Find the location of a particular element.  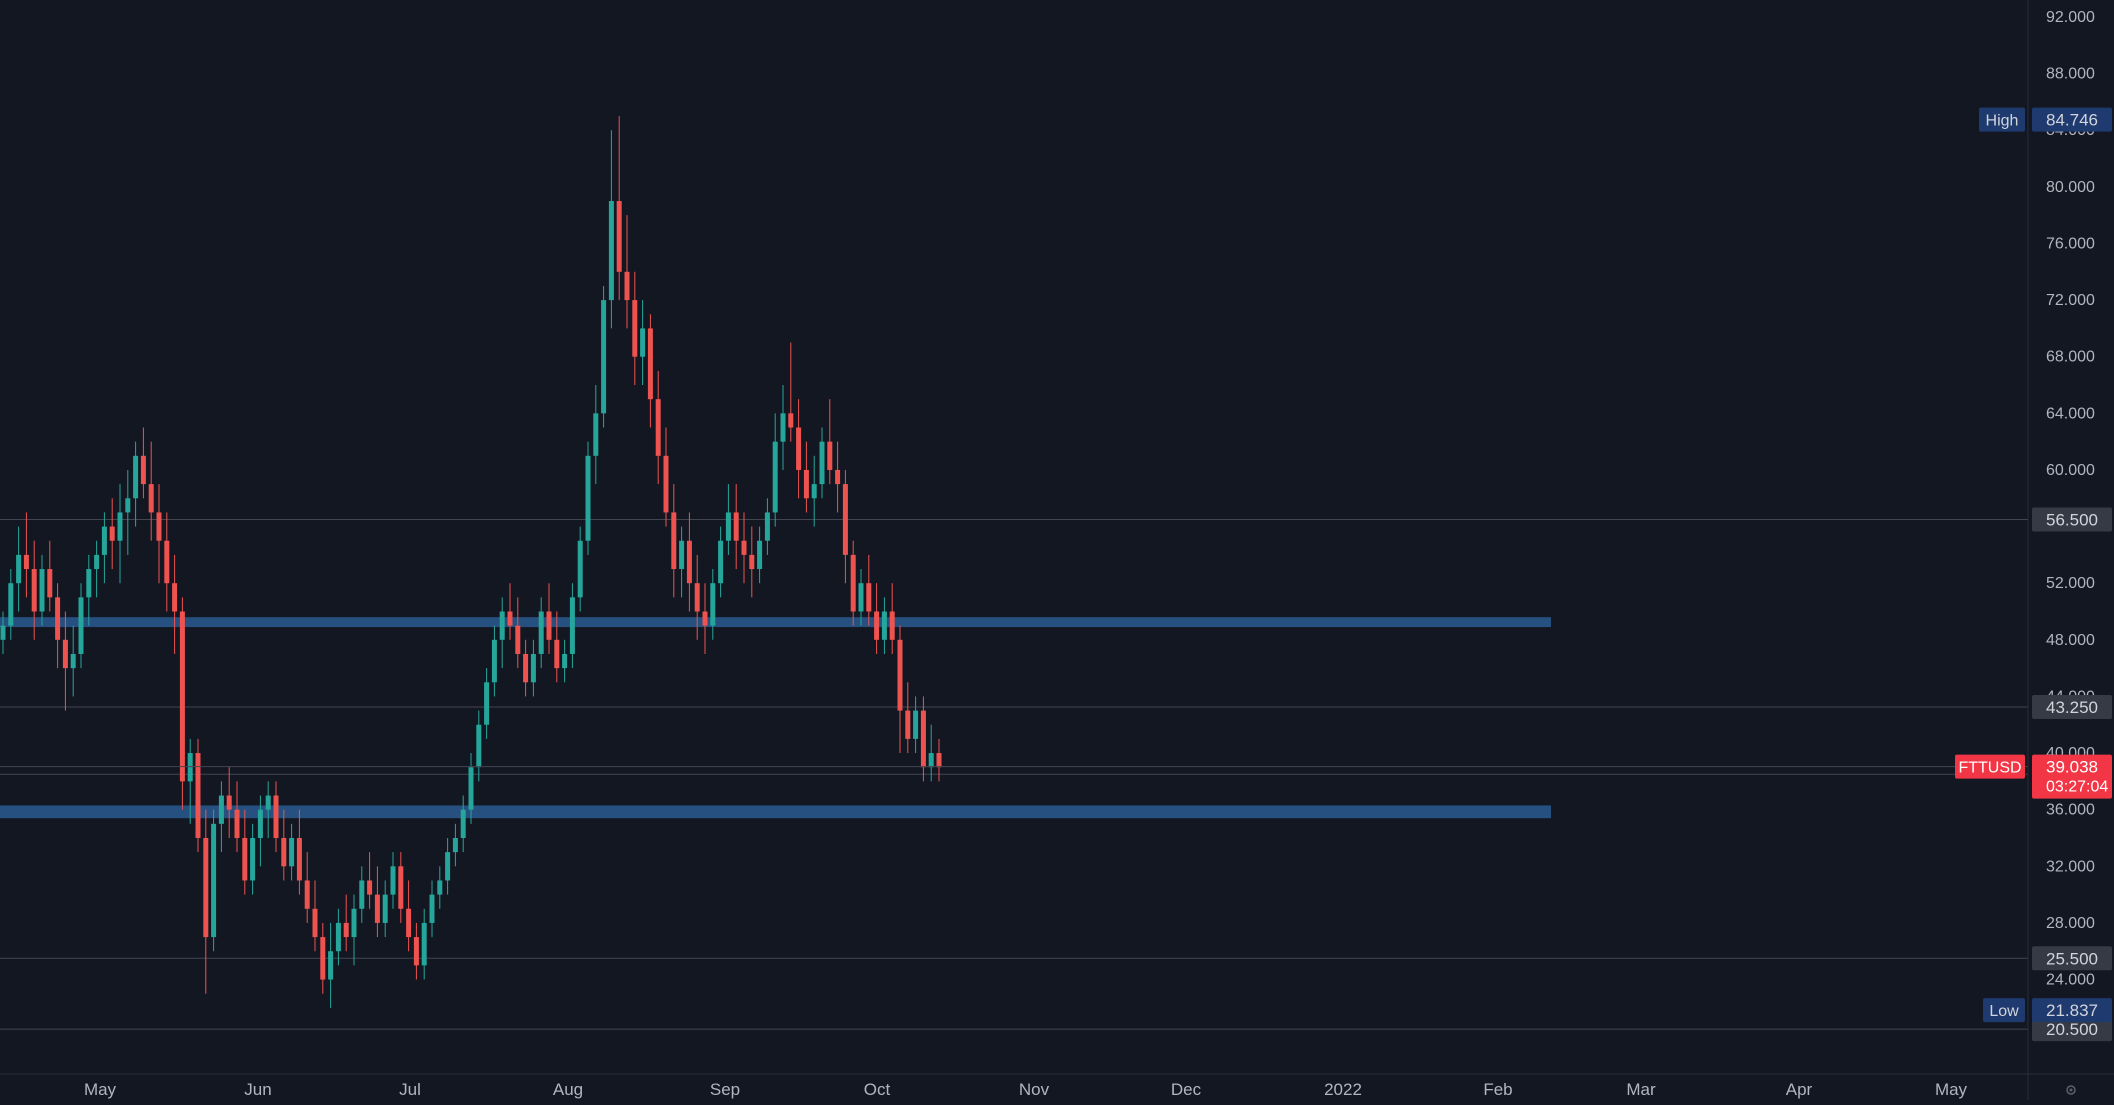

time-axis: May Jun Jul Aug Sep Oct Nov Dec 2022 Feb Mar Apr May is located at coordinates (1026, 1089).